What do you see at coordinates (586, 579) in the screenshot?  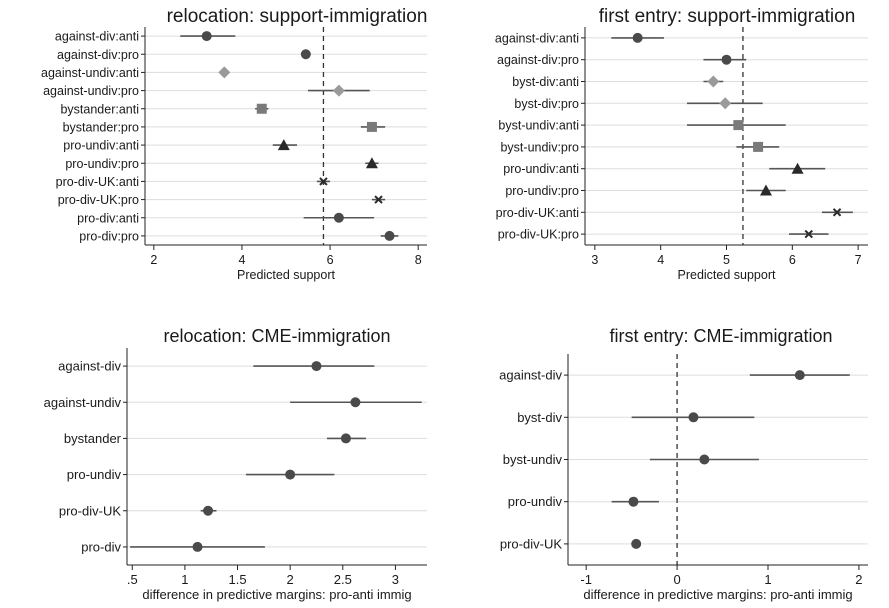 I see `x-tick-label: -1` at bounding box center [586, 579].